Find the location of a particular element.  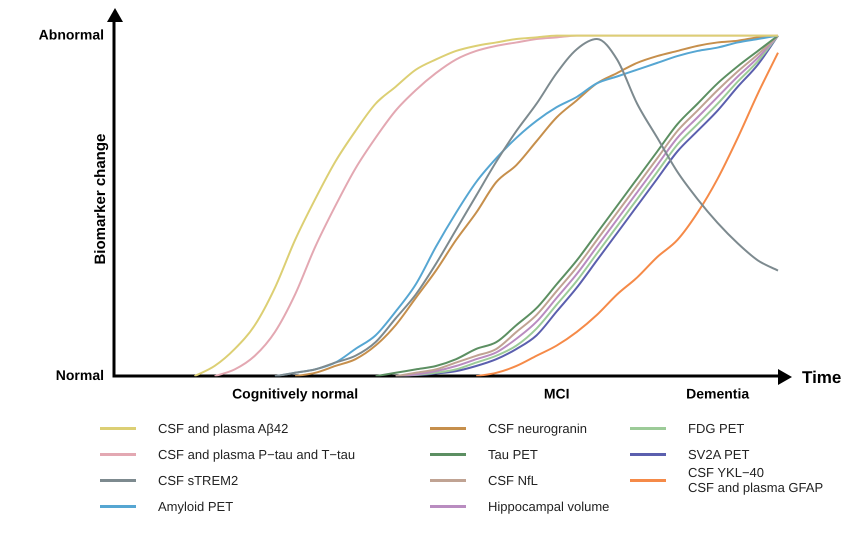

legend-label: FDG PET is located at coordinates (716, 428).